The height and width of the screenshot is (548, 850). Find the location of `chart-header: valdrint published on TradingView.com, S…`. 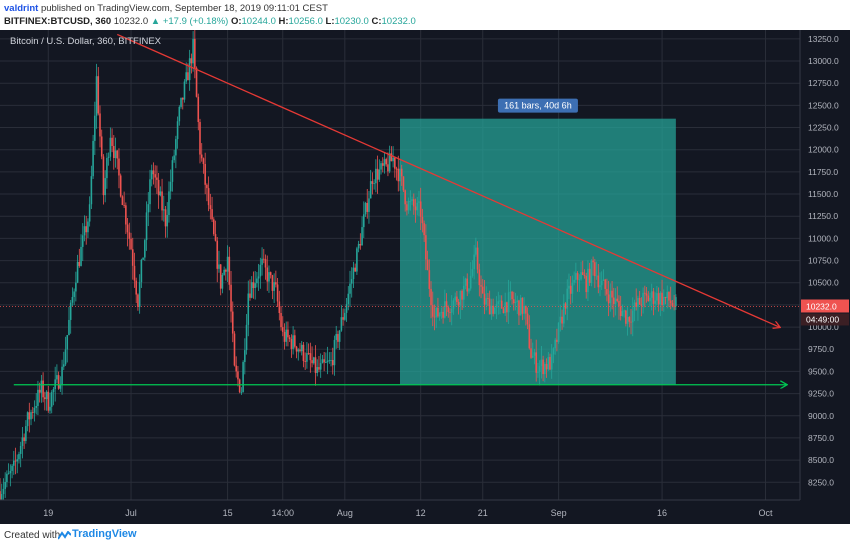

chart-header: valdrint published on TradingView.com, S… is located at coordinates (425, 15).